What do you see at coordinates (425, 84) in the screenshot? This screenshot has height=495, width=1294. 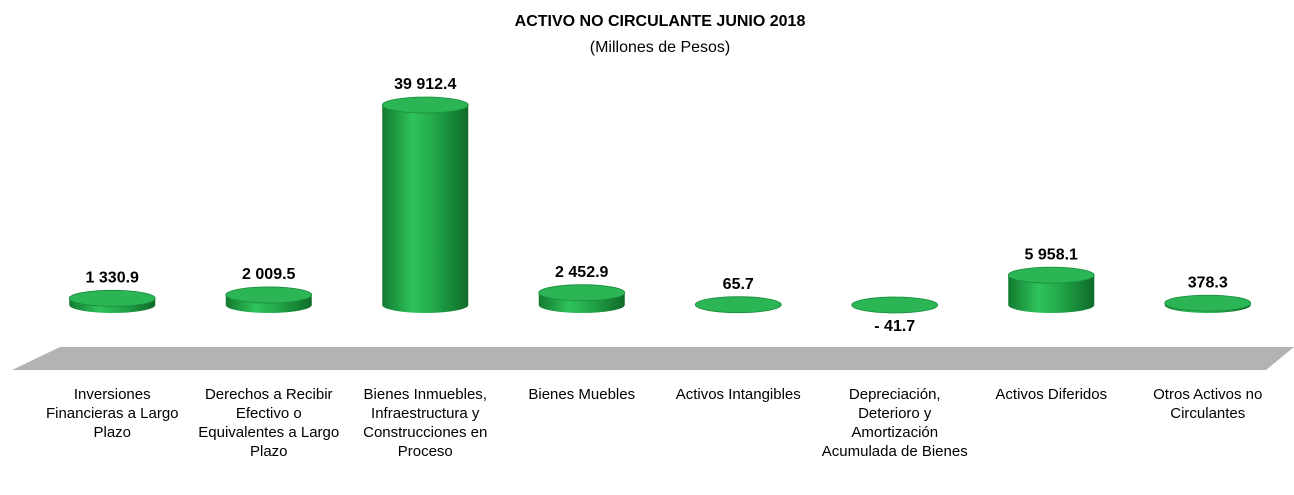 I see `value-label: 39 912.4` at bounding box center [425, 84].